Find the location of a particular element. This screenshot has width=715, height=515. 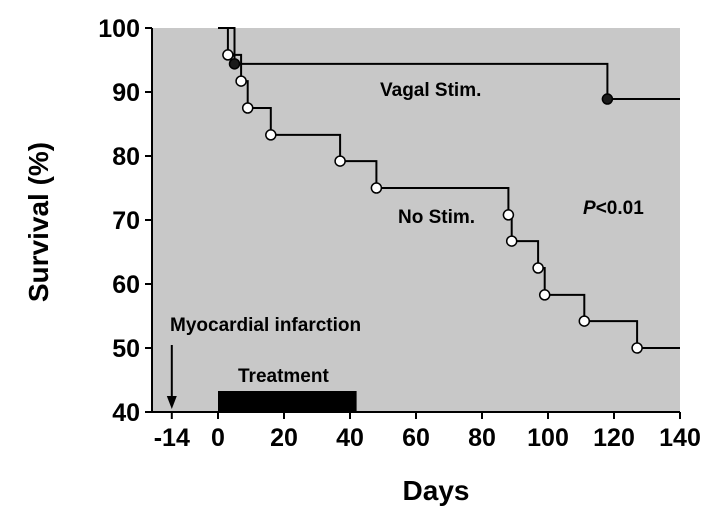

x-axis-title: Days is located at coordinates (436, 490).